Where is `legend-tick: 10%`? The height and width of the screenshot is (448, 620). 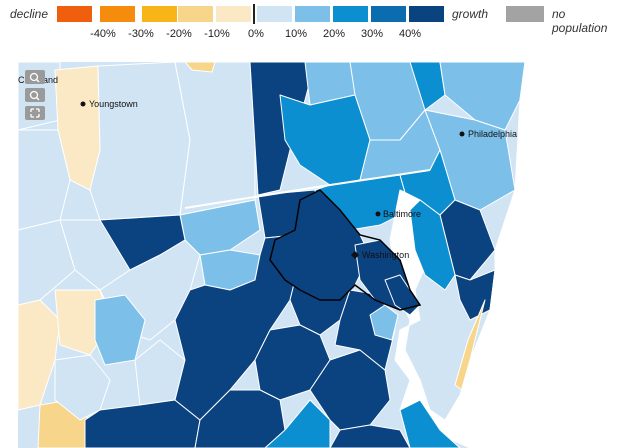 legend-tick: 10% is located at coordinates (296, 34).